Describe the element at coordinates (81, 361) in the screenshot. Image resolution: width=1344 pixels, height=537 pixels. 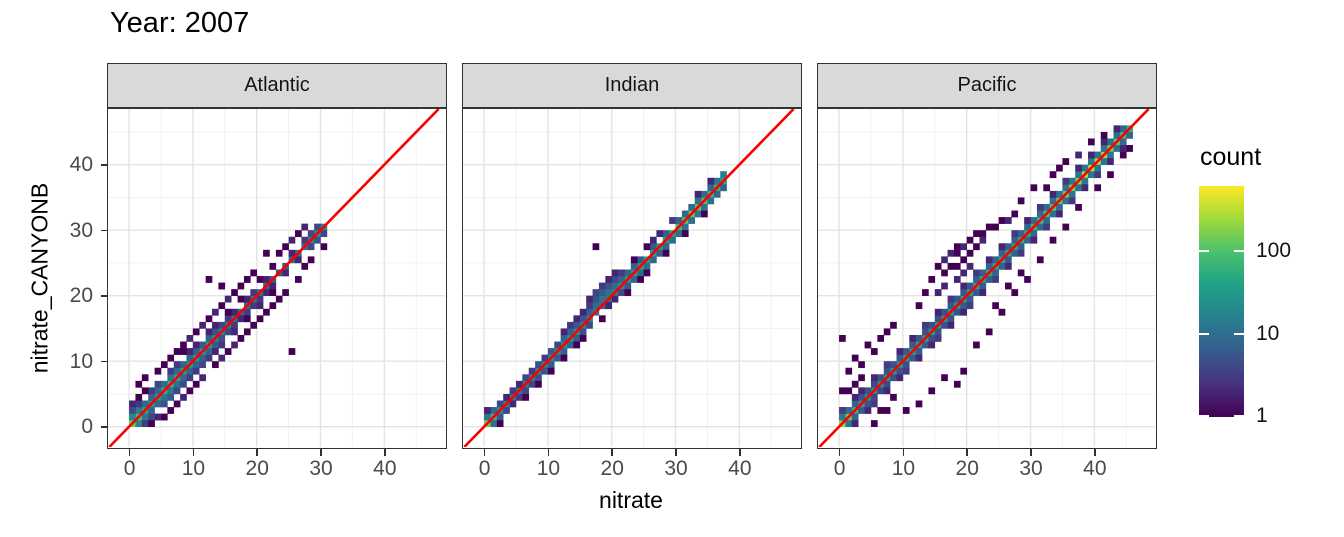
I see `y-tick-label: 10` at that location.